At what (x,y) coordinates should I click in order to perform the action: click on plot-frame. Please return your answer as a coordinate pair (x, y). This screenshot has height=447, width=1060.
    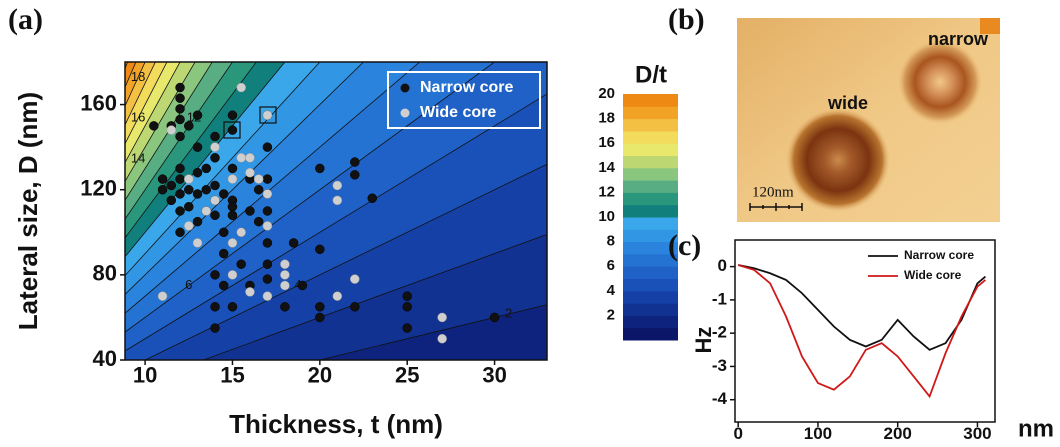
    Looking at the image, I should click on (865, 331).